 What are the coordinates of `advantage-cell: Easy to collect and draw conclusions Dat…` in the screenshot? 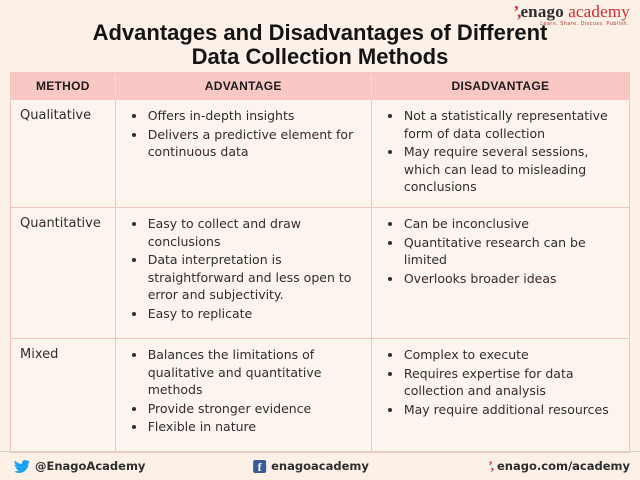 It's located at (244, 273).